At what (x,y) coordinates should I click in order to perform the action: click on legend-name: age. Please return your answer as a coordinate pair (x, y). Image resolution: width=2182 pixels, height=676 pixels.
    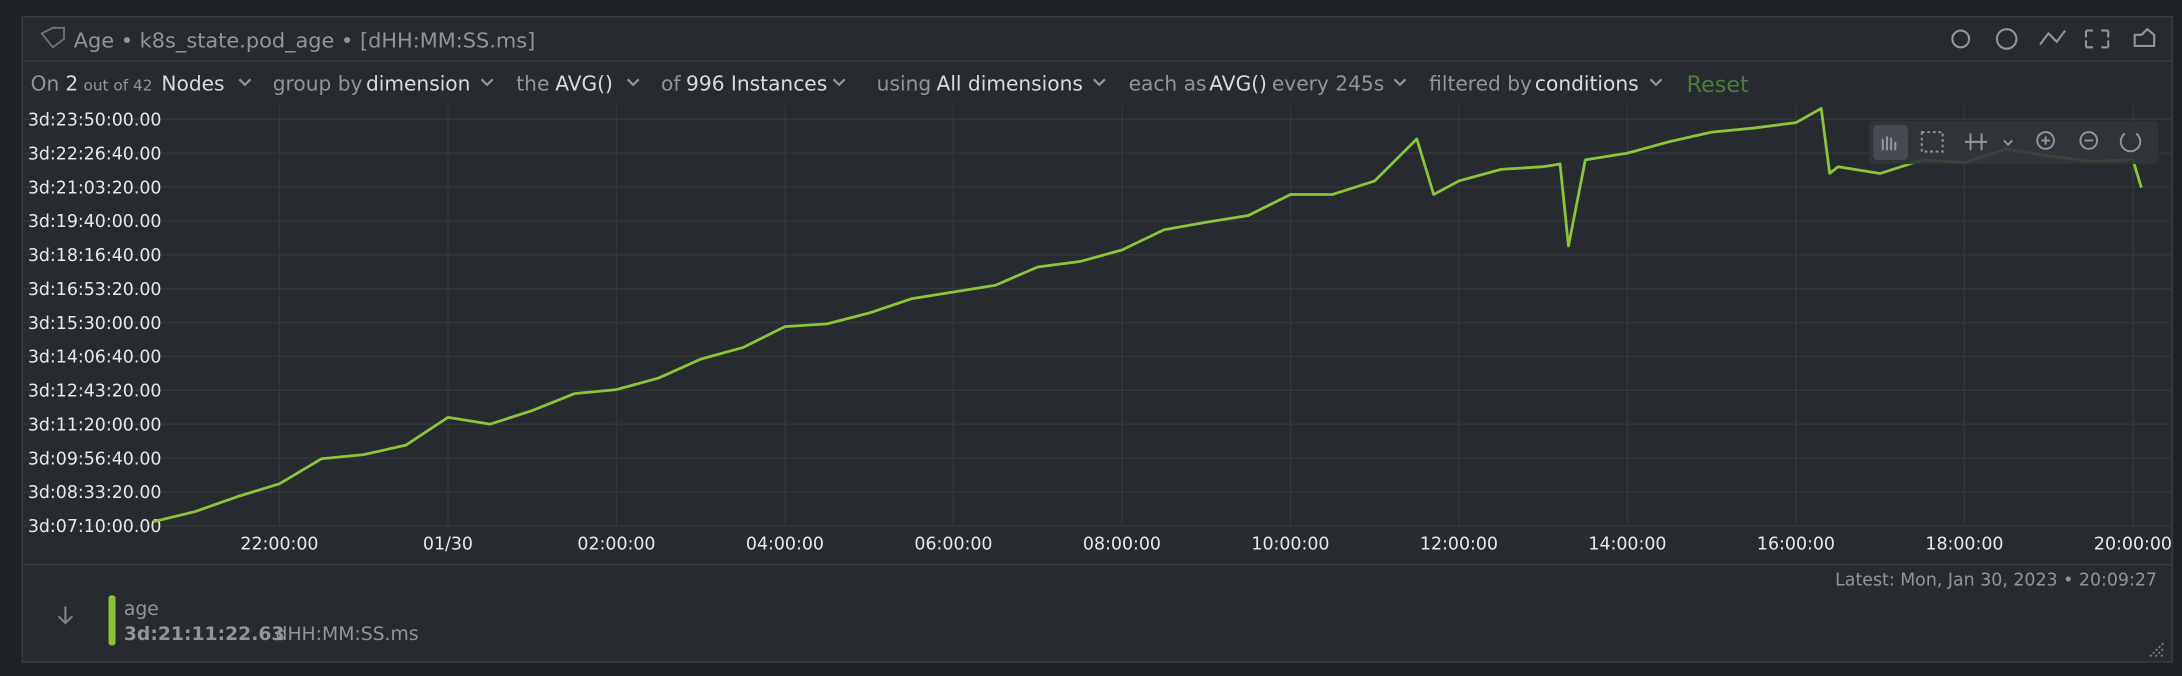
    Looking at the image, I should click on (141, 609).